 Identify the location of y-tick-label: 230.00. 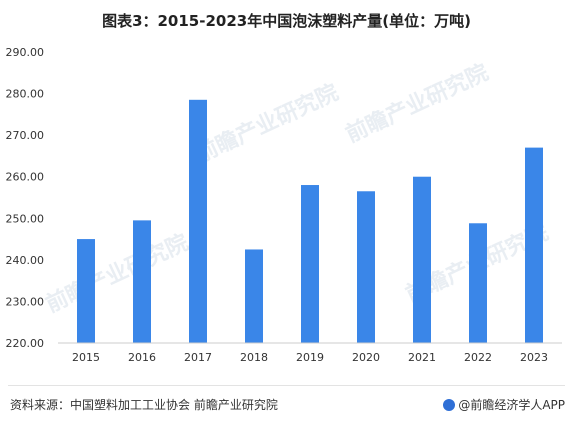
(25, 301).